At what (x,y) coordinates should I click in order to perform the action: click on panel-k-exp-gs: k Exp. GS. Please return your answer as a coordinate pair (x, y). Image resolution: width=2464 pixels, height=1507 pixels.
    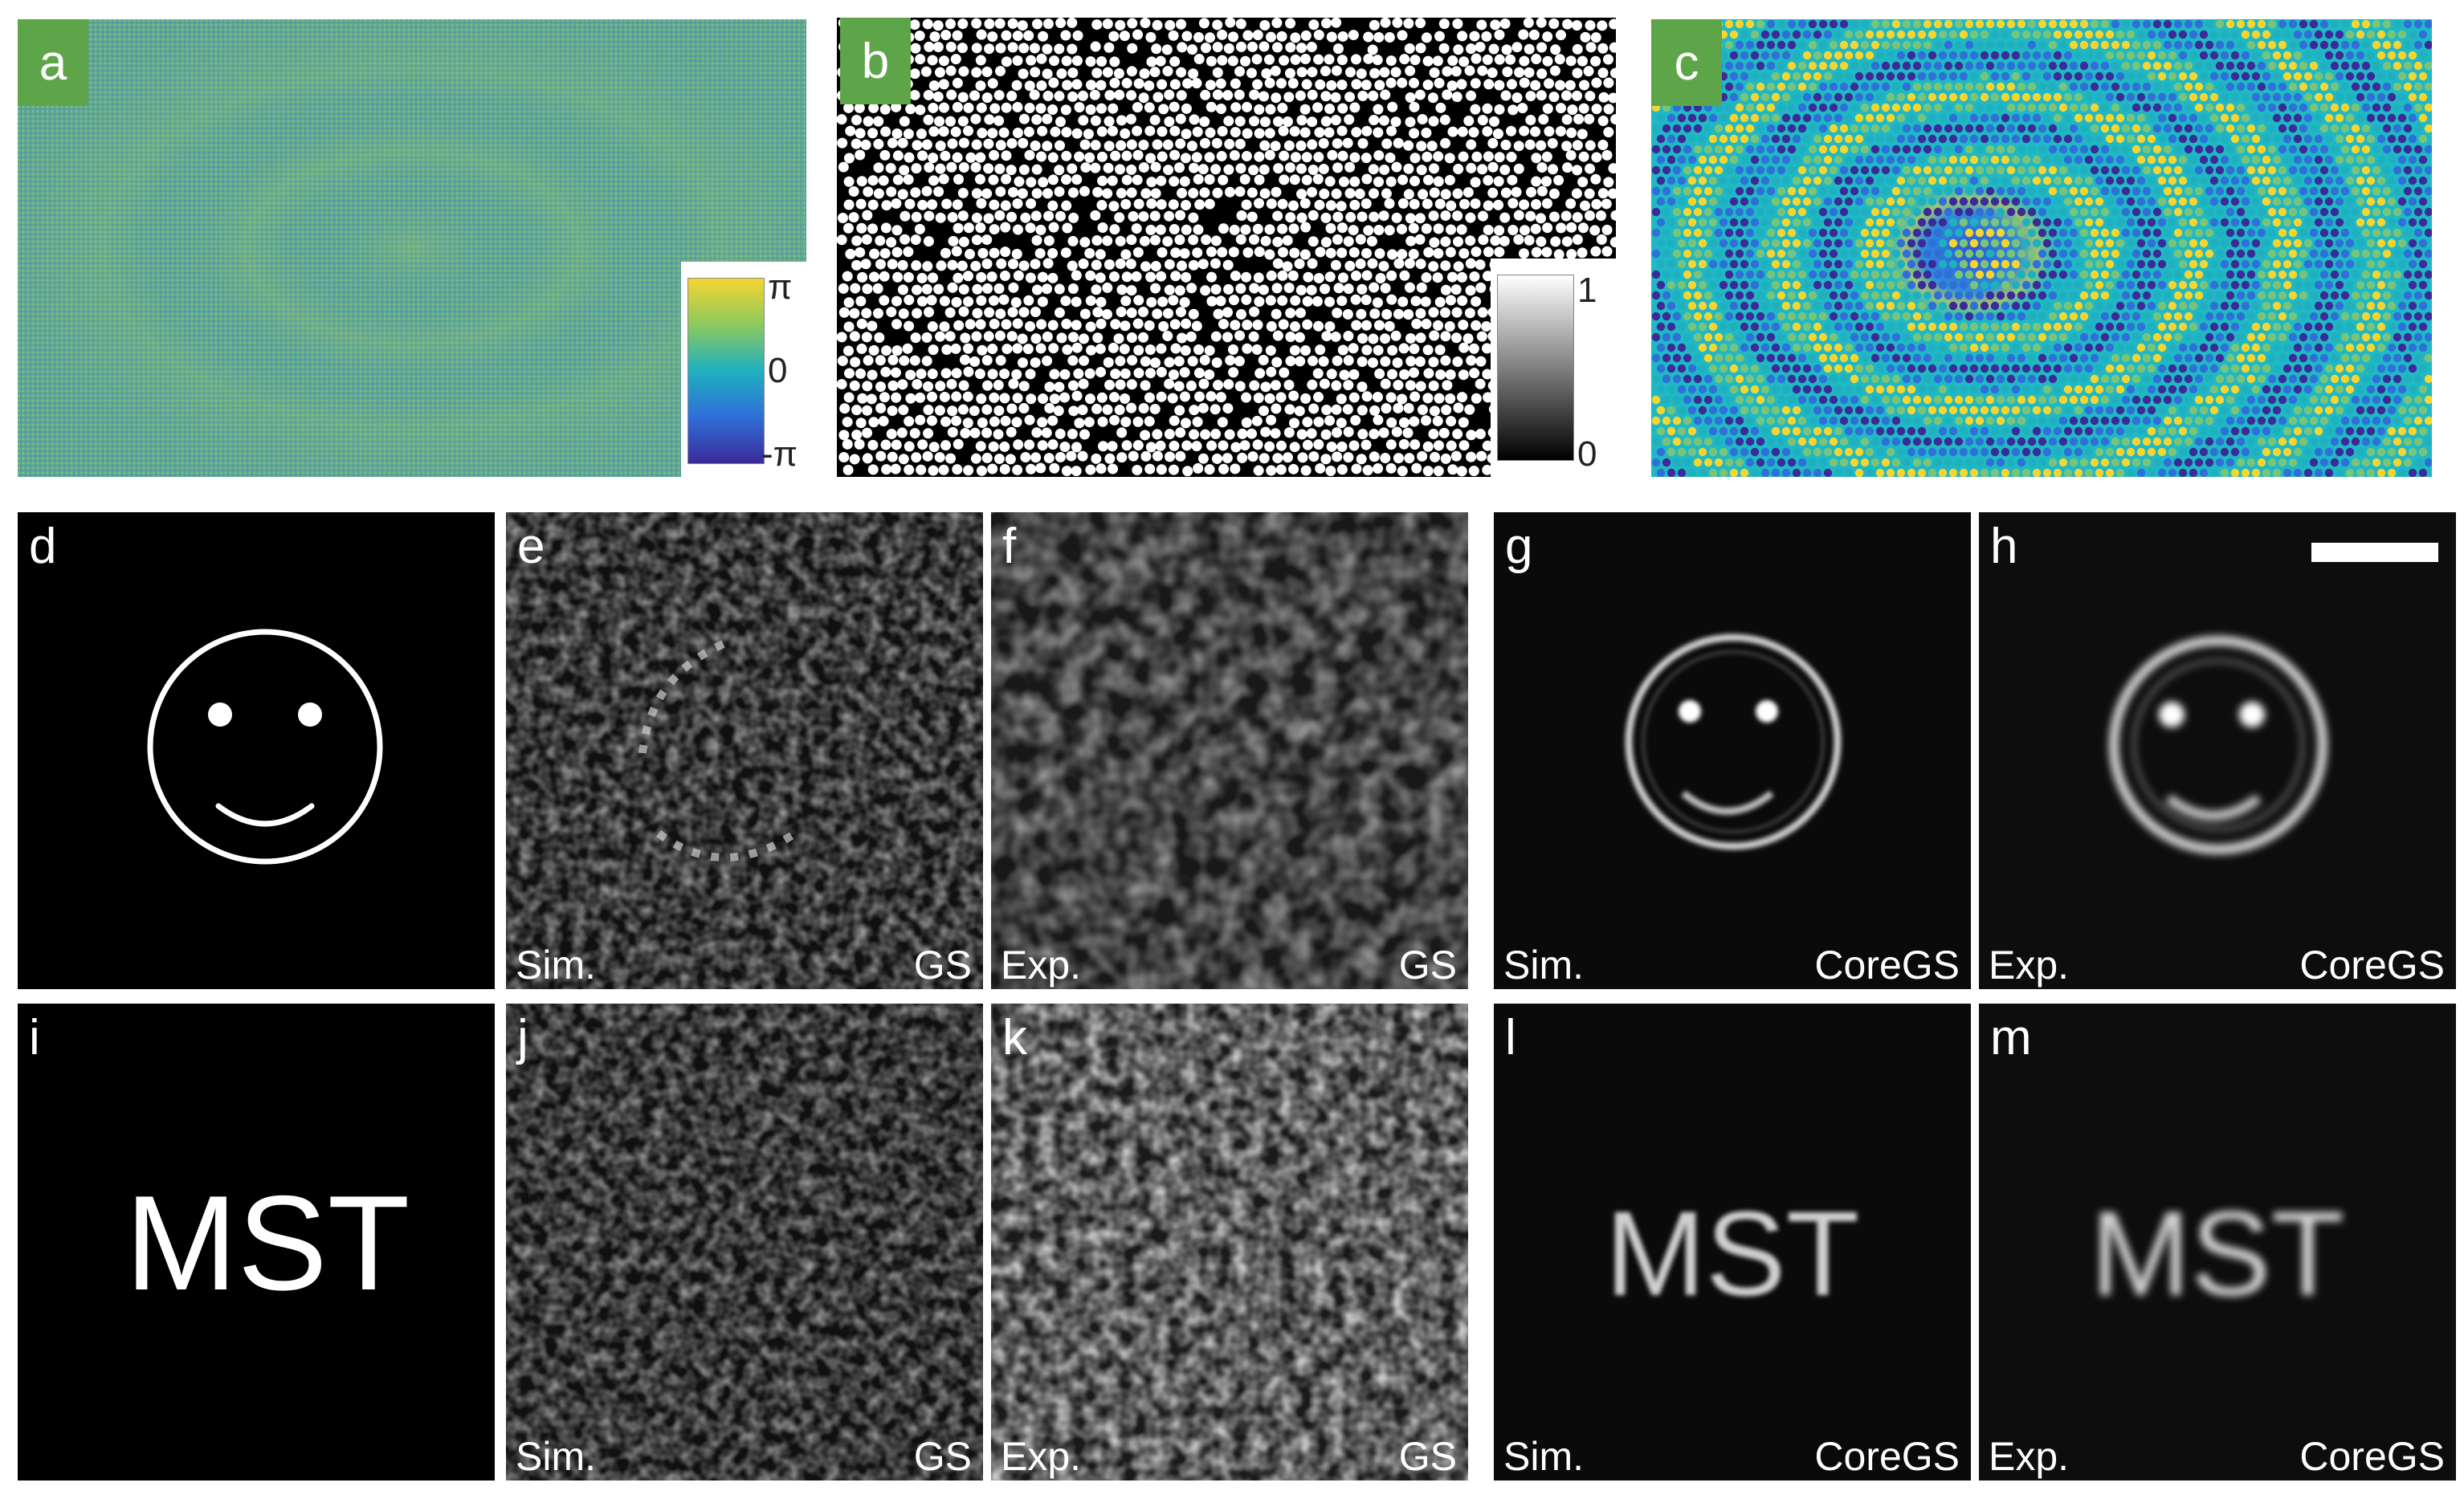
    Looking at the image, I should click on (1229, 1242).